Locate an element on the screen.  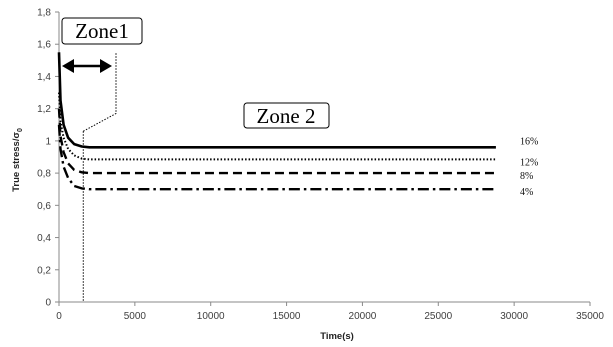
zone-connector-line is located at coordinates (100, 92).